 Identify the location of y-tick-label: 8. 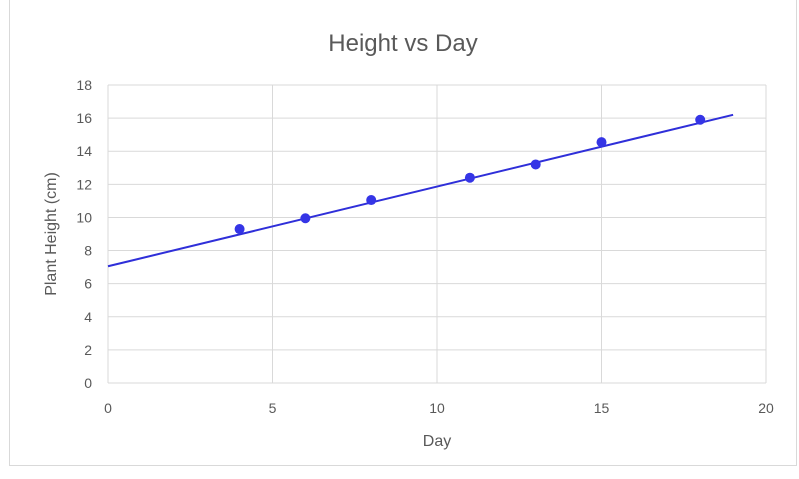
(88, 251).